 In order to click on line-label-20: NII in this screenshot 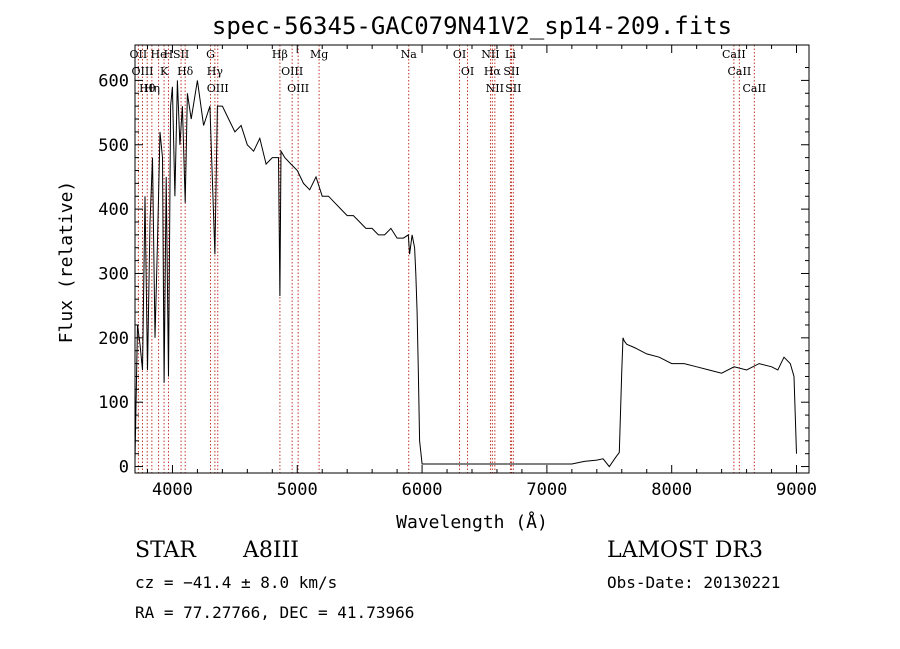, I will do `click(490, 54)`.